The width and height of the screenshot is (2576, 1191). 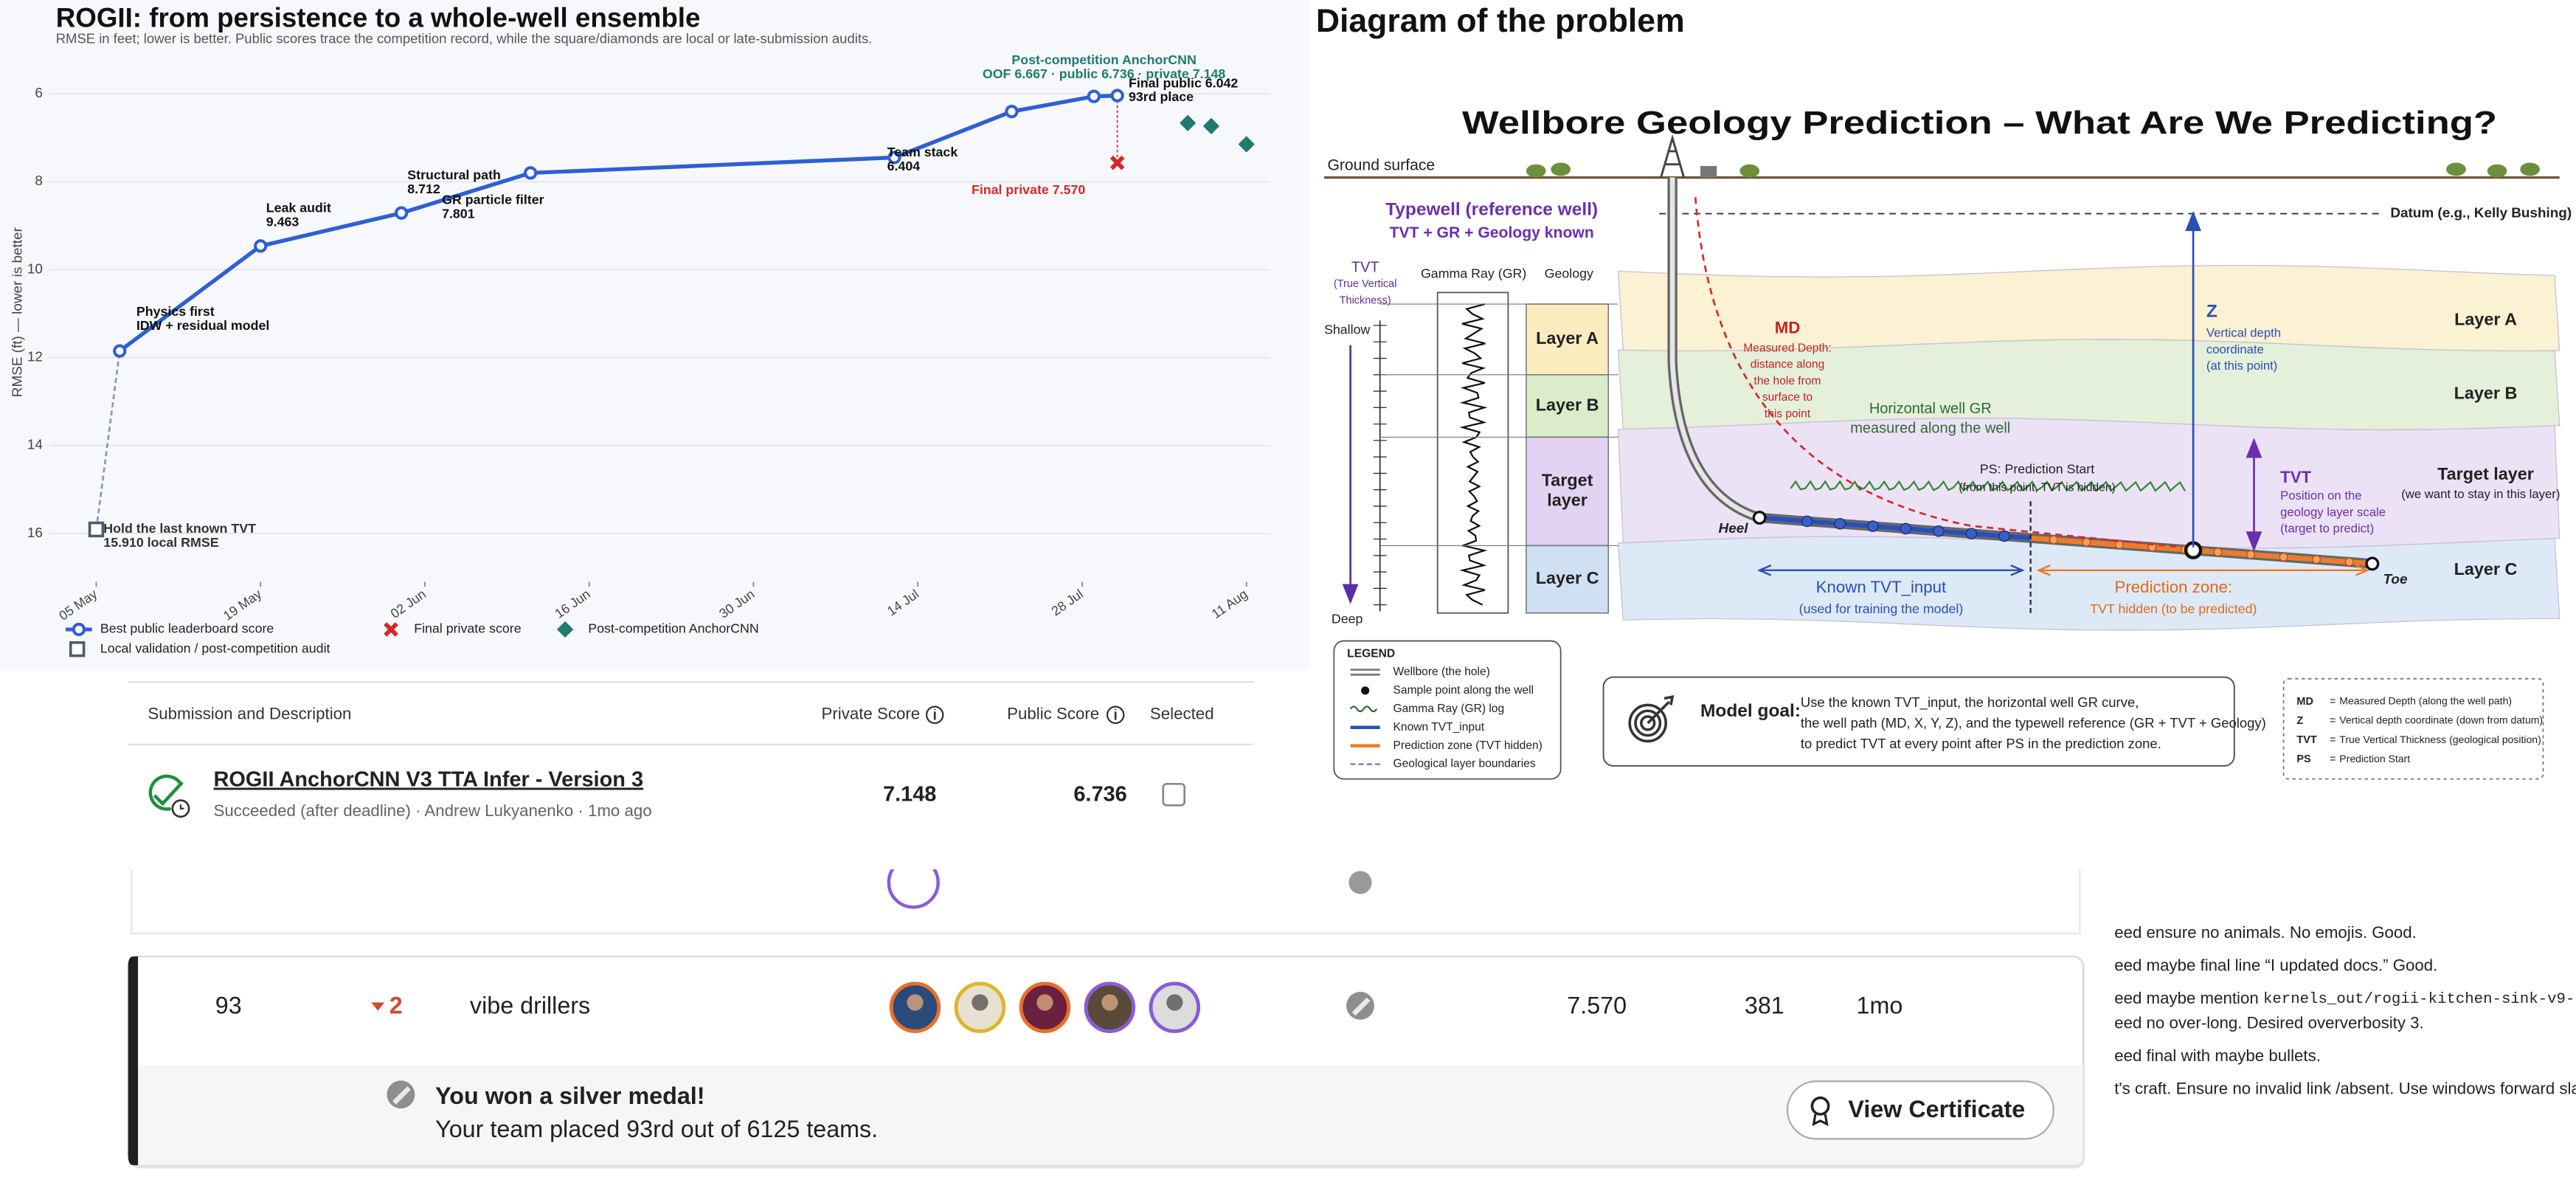 I want to click on layer-label: Target, so click(x=1567, y=480).